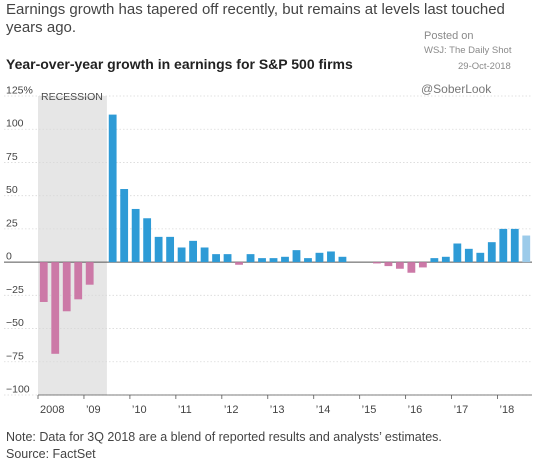  I want to click on posted-on-label: Posted on, so click(449, 36).